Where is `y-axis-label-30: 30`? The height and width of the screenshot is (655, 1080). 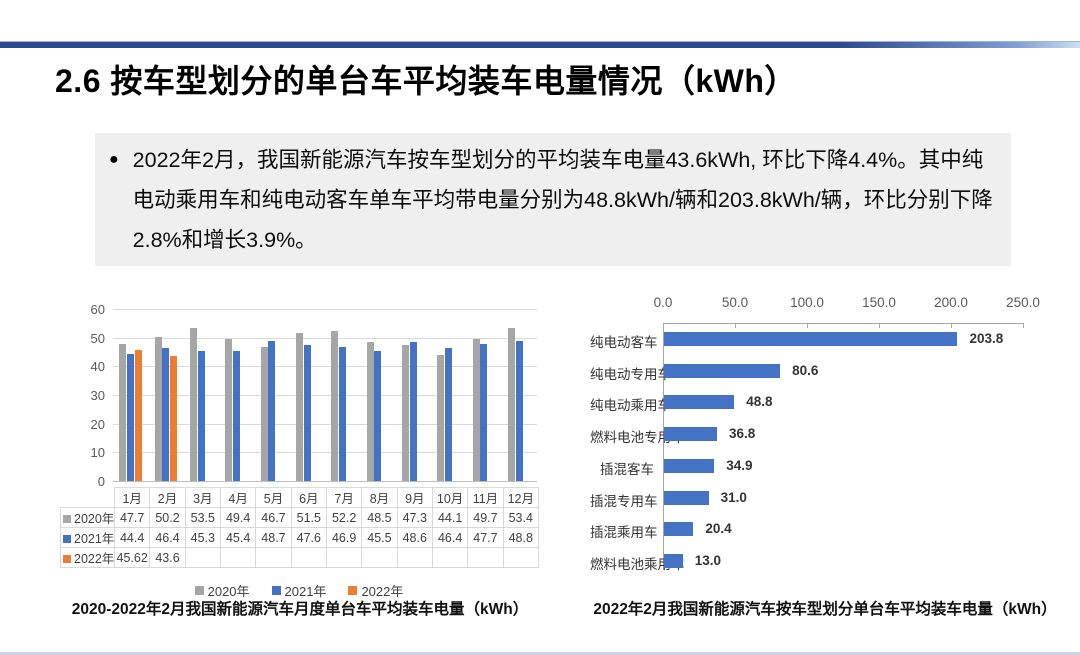
y-axis-label-30: 30 is located at coordinates (97, 395).